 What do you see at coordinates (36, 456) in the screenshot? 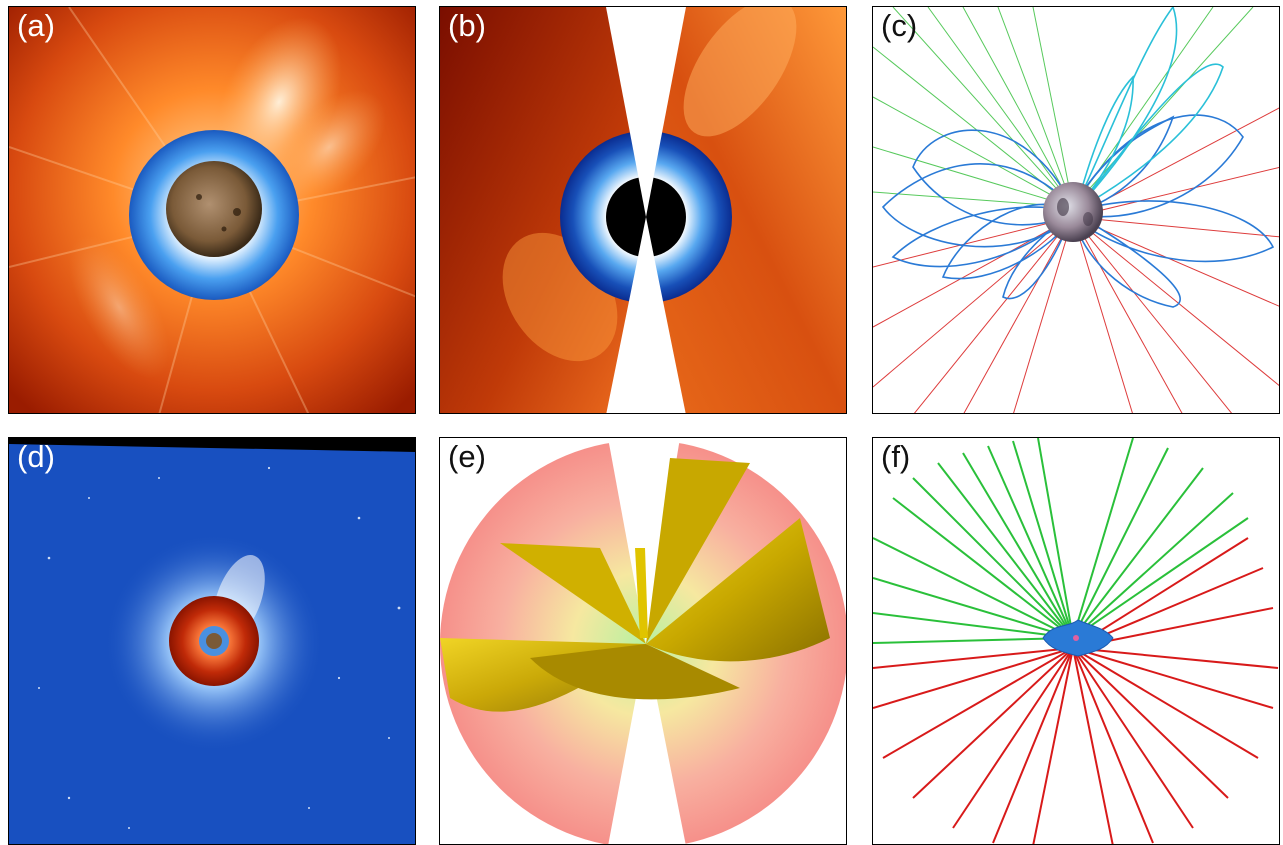
I see `panel-label: (d)` at bounding box center [36, 456].